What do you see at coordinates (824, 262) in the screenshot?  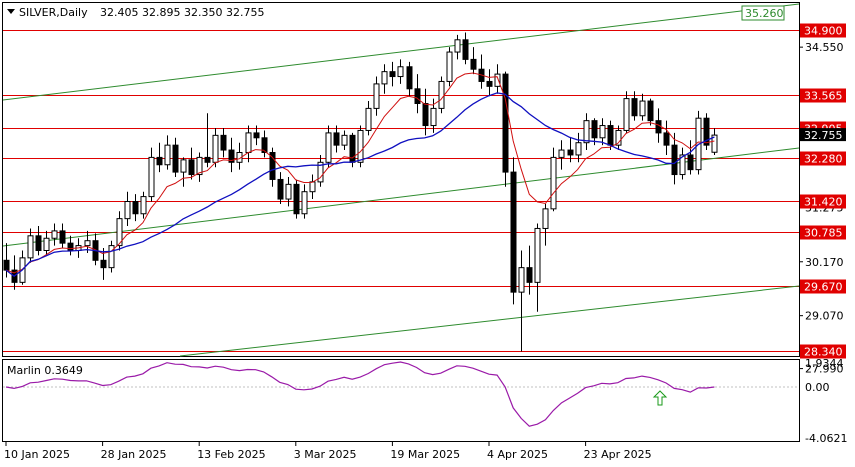 I see `price-tick-label: 30.170` at bounding box center [824, 262].